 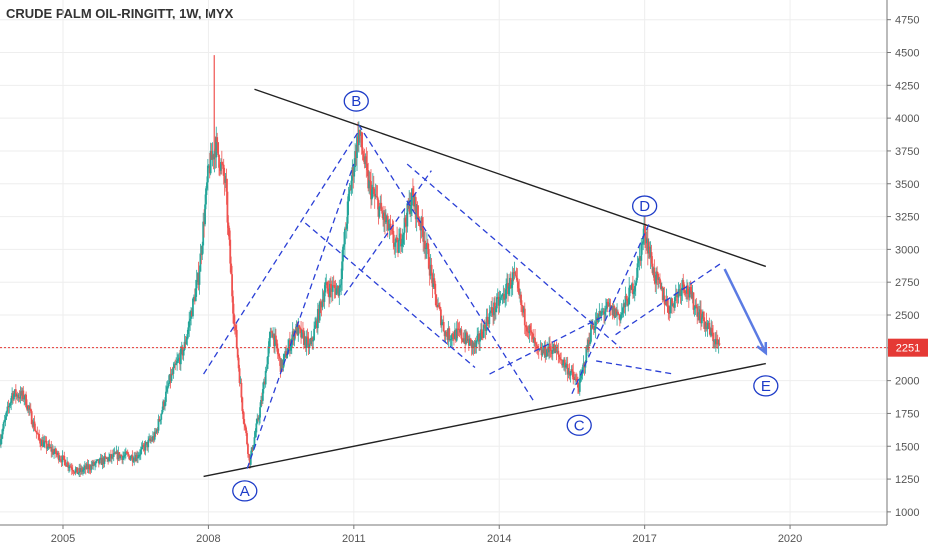 What do you see at coordinates (356, 101) in the screenshot?
I see `wave-label-text: B` at bounding box center [356, 101].